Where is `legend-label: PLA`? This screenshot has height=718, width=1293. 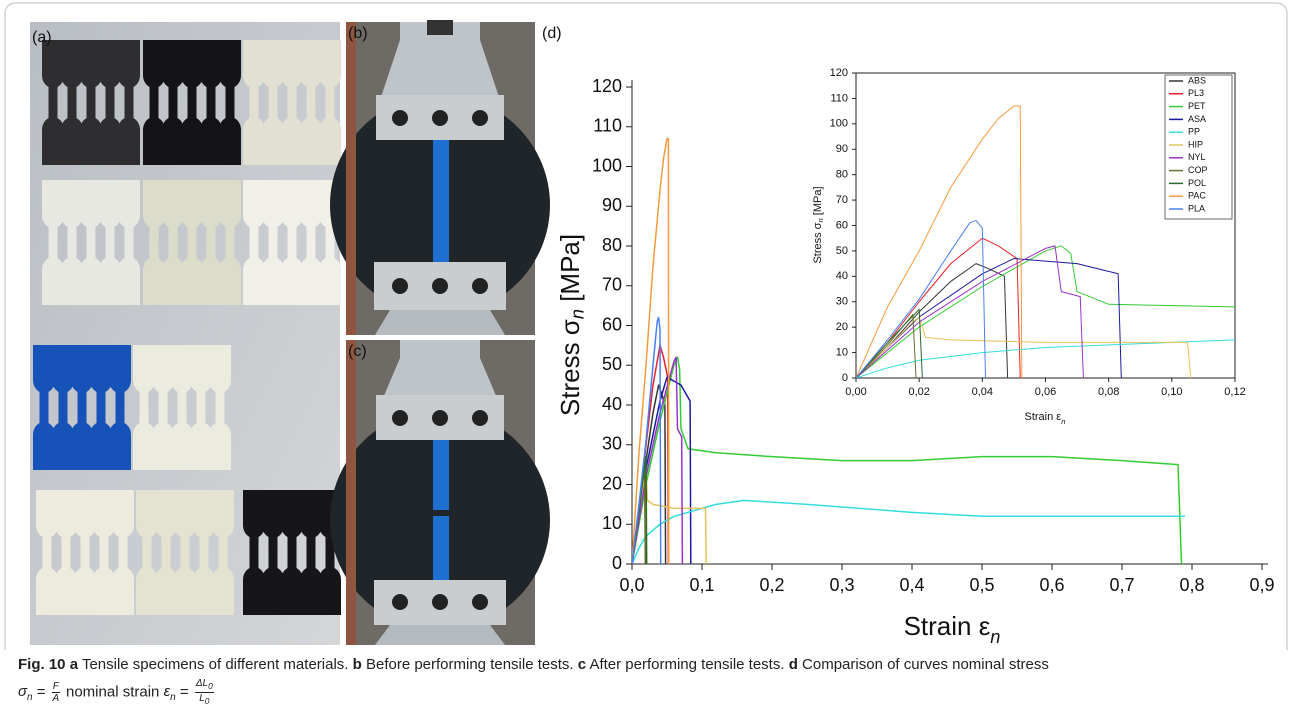
legend-label: PLA is located at coordinates (1196, 208).